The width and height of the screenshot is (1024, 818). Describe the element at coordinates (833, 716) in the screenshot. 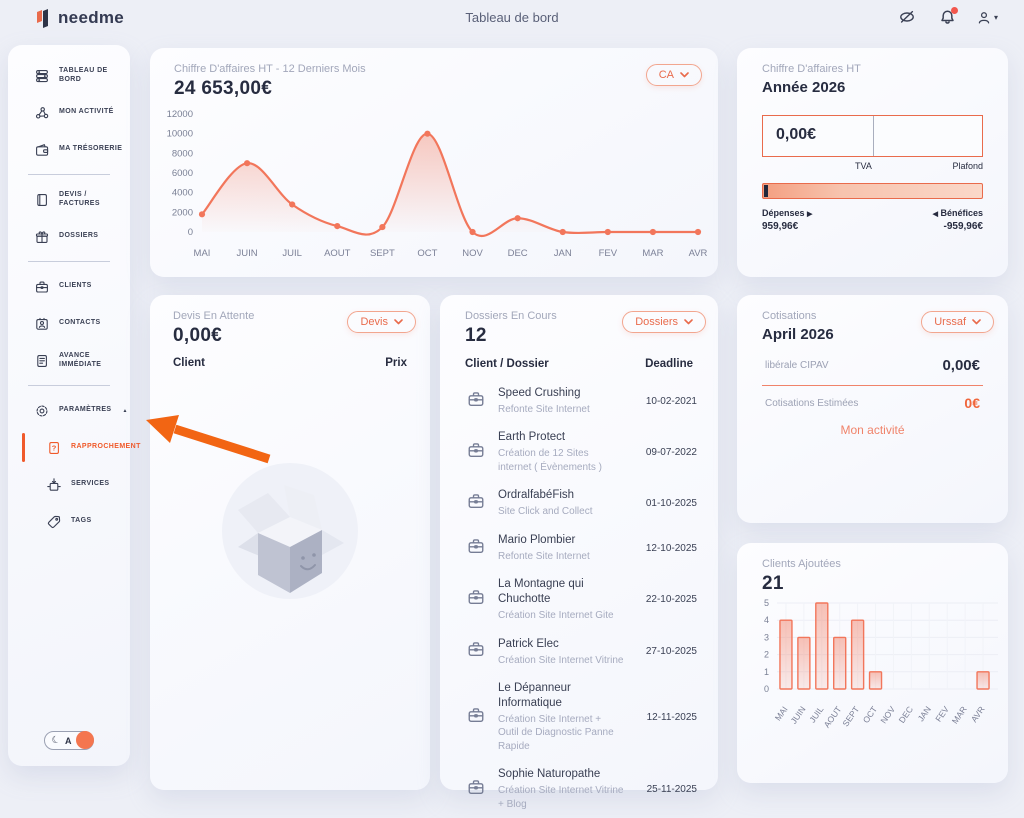

I see `svg-text: AOUT` at that location.